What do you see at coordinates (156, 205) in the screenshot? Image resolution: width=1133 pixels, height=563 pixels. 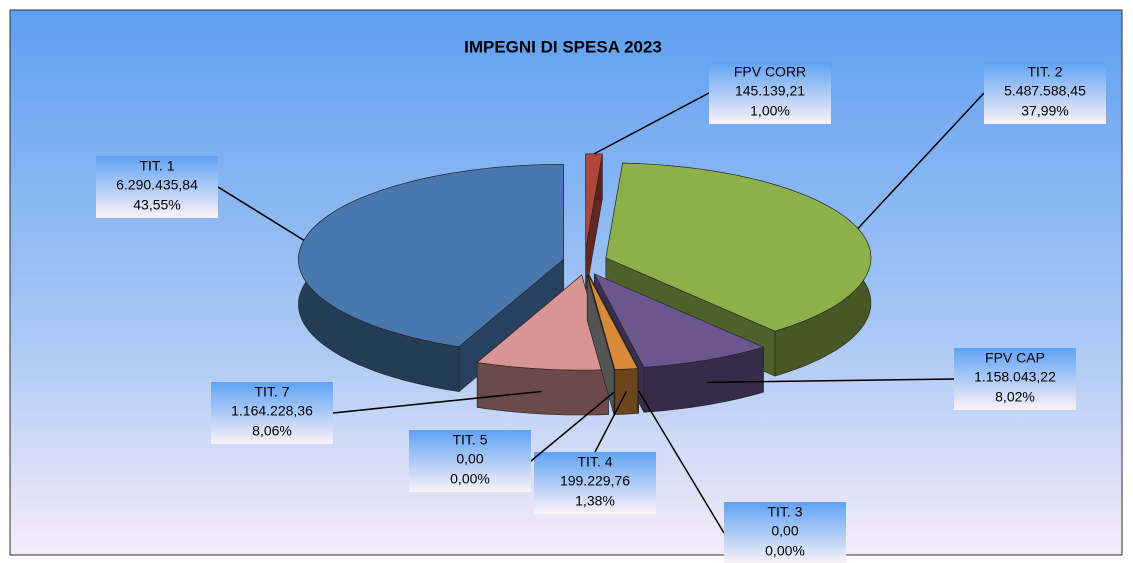 I see `value-label: 43,55%` at bounding box center [156, 205].